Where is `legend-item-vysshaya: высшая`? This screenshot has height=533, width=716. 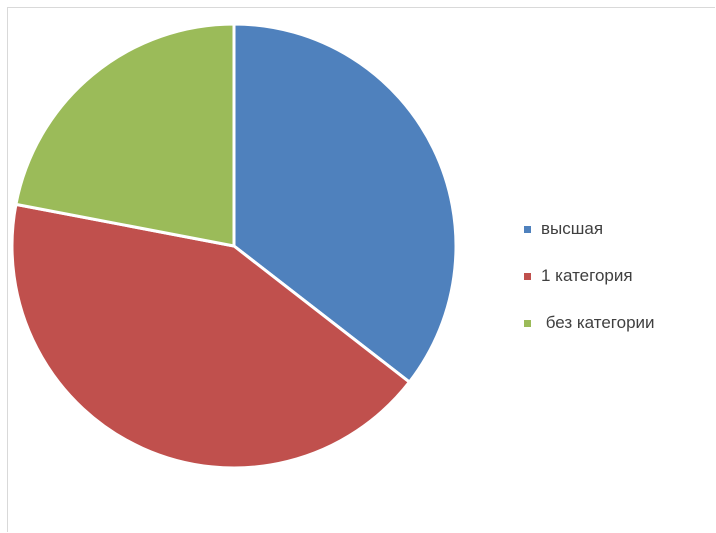 legend-item-vysshaya: высшая is located at coordinates (619, 229).